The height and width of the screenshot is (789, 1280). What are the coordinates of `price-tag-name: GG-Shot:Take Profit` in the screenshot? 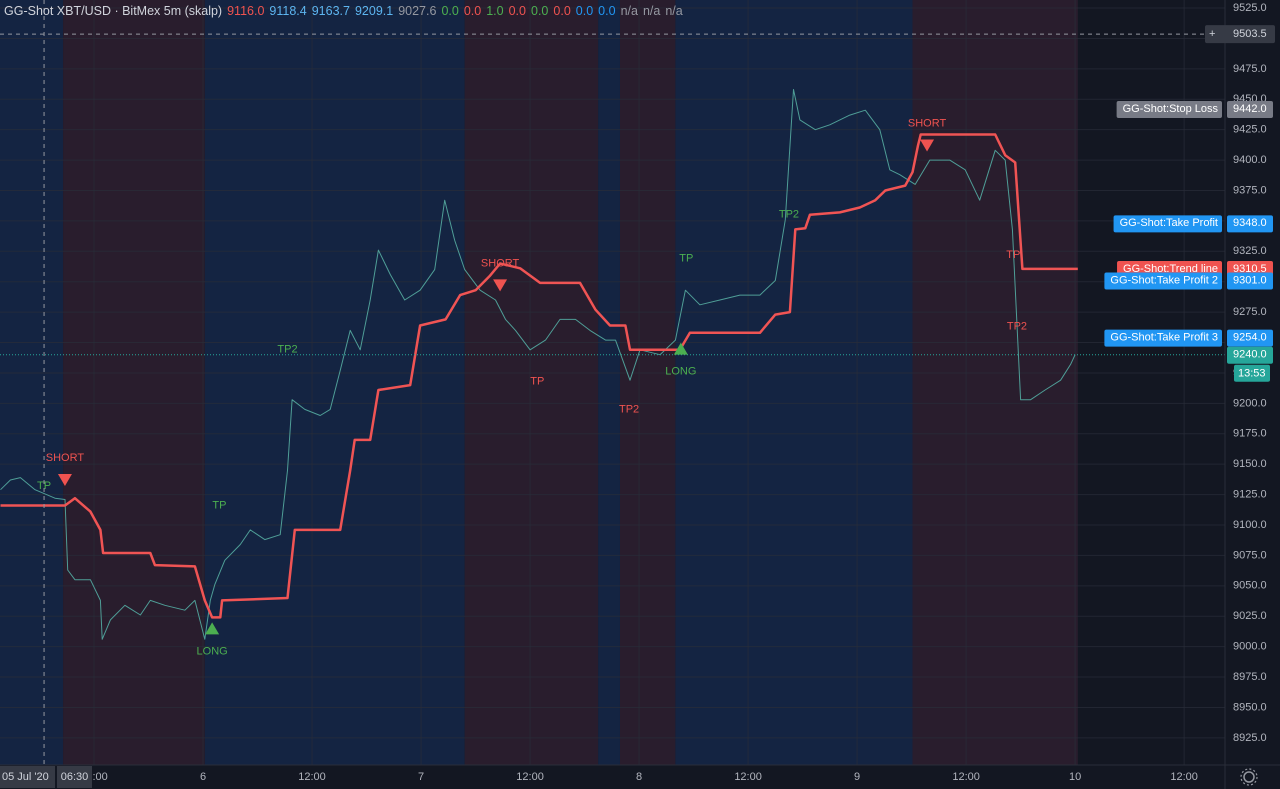 It's located at (1169, 223).